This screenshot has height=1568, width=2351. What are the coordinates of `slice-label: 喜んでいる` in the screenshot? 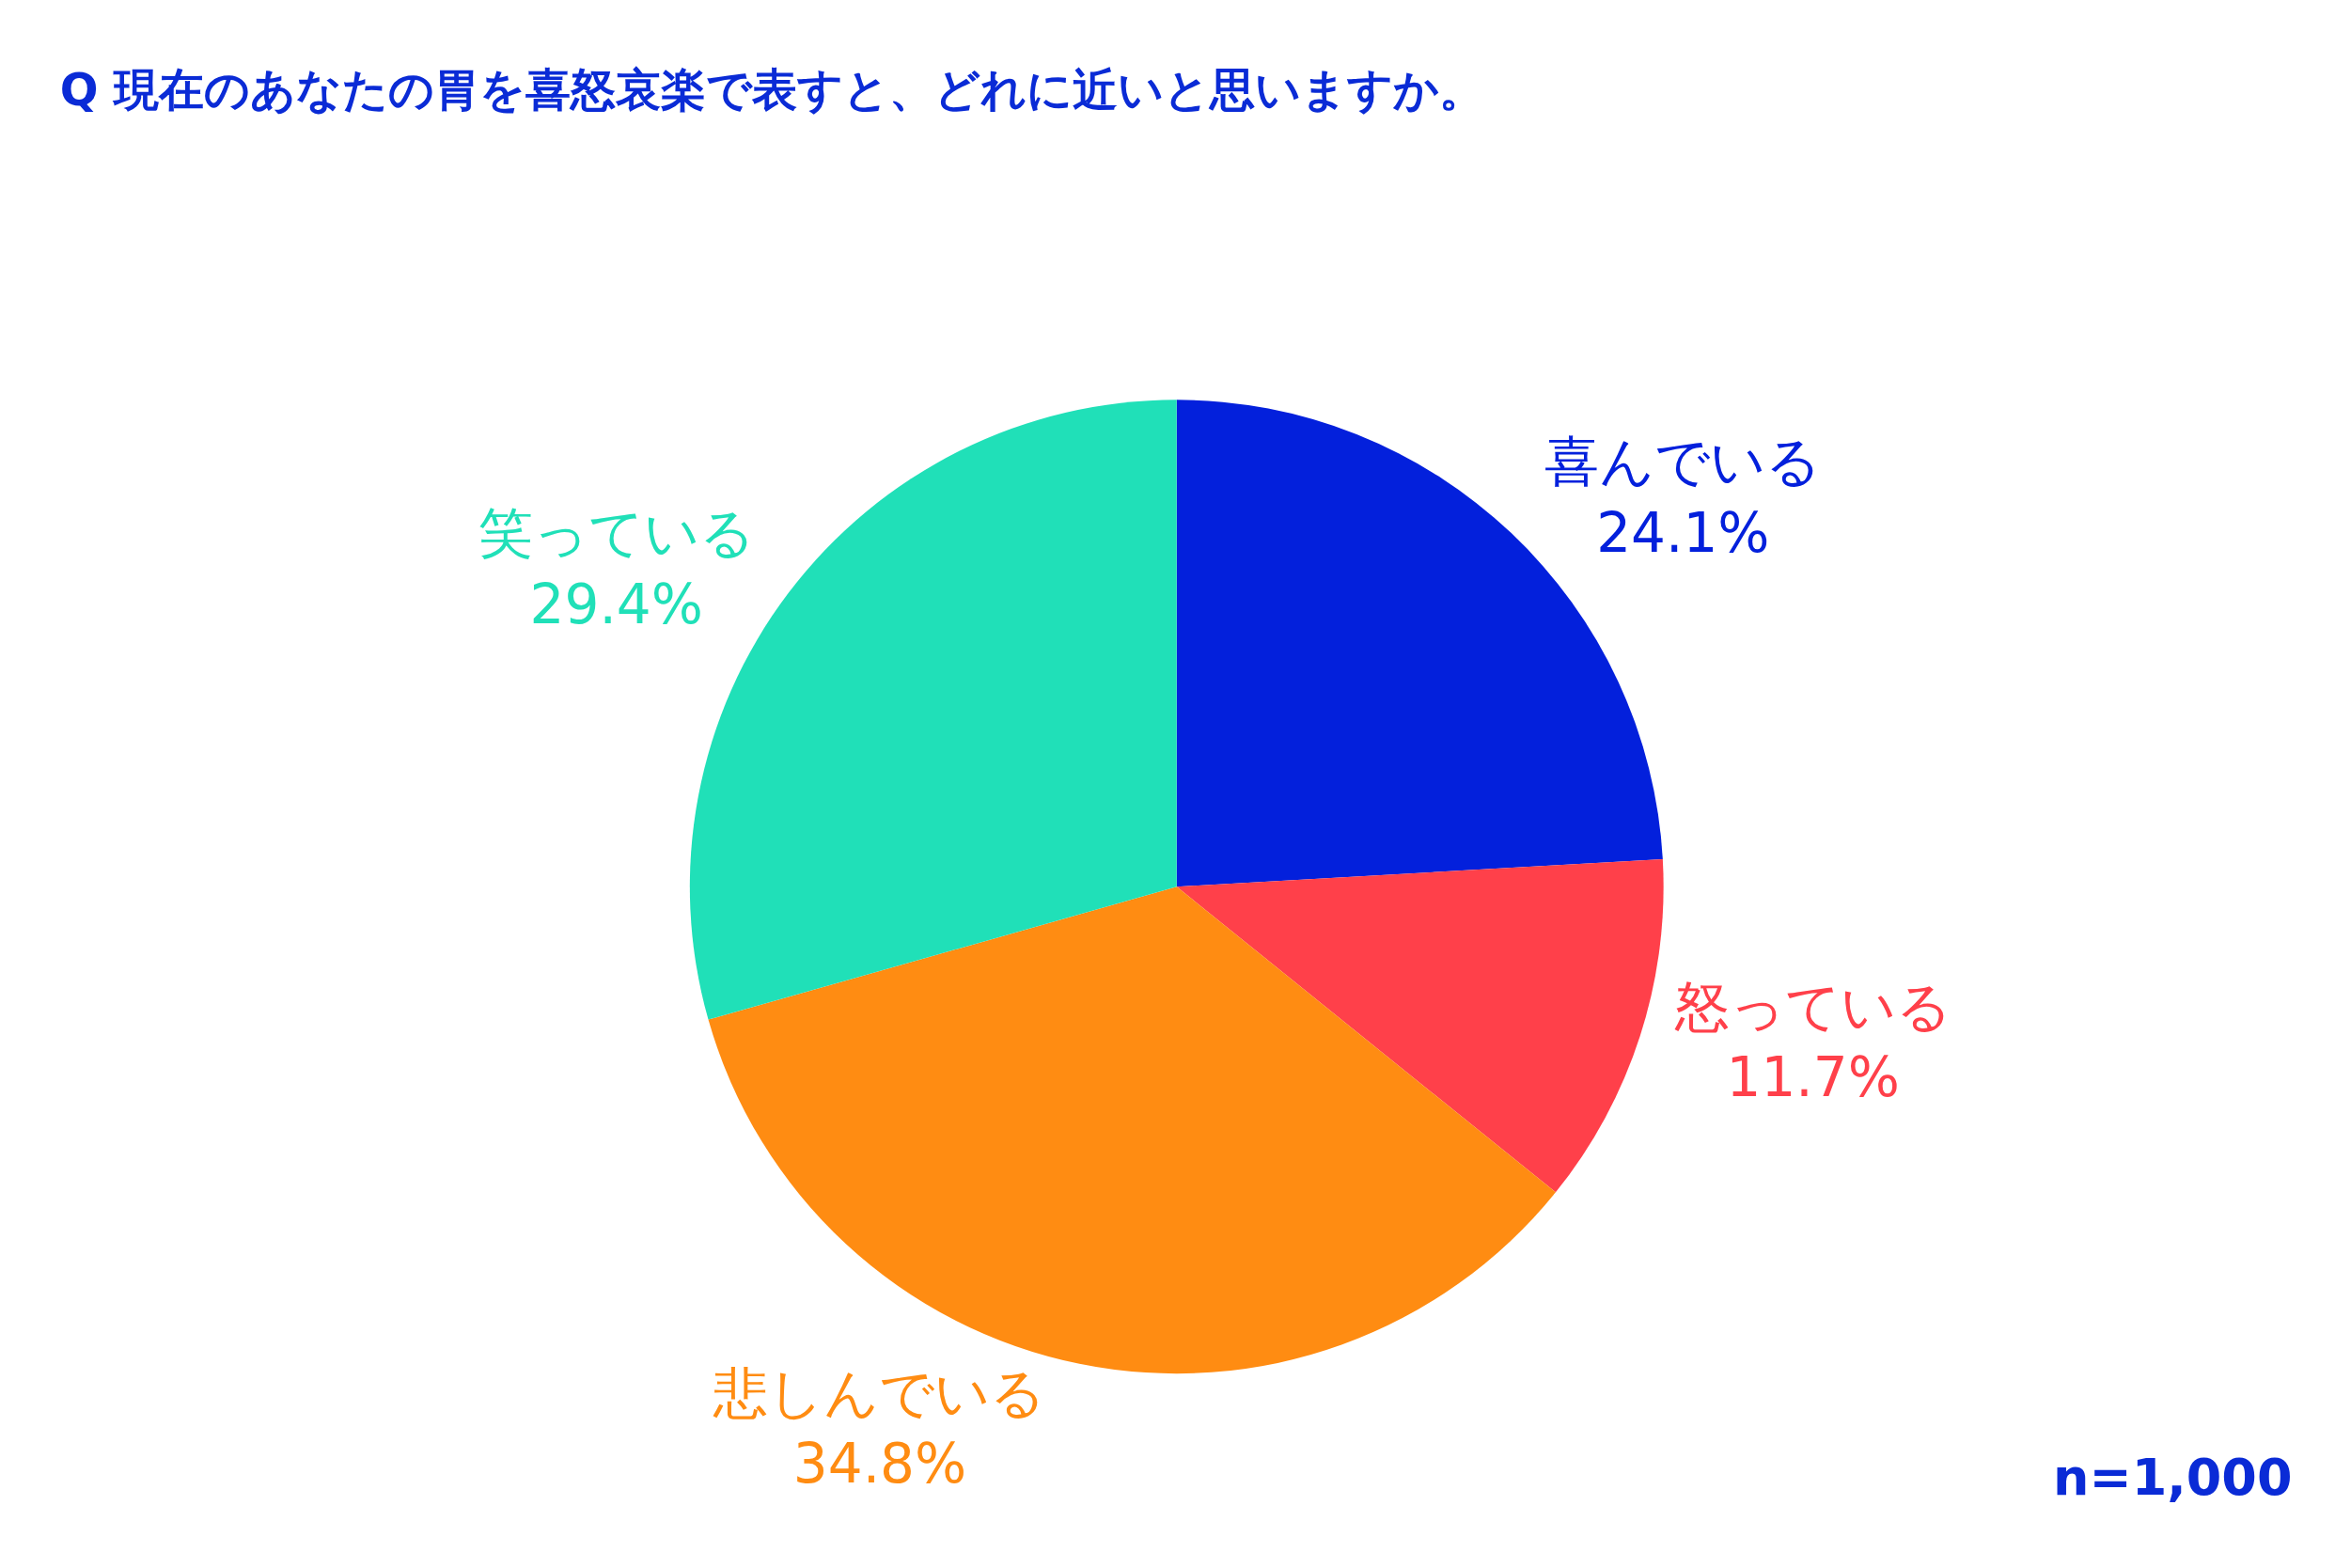 It's located at (1683, 462).